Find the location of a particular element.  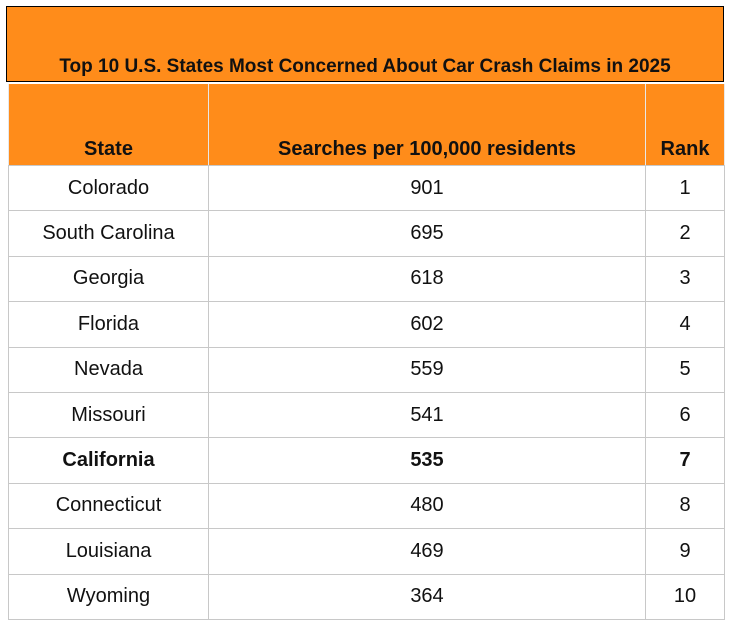

table-row: Louisiana 469 9 is located at coordinates (366, 552).